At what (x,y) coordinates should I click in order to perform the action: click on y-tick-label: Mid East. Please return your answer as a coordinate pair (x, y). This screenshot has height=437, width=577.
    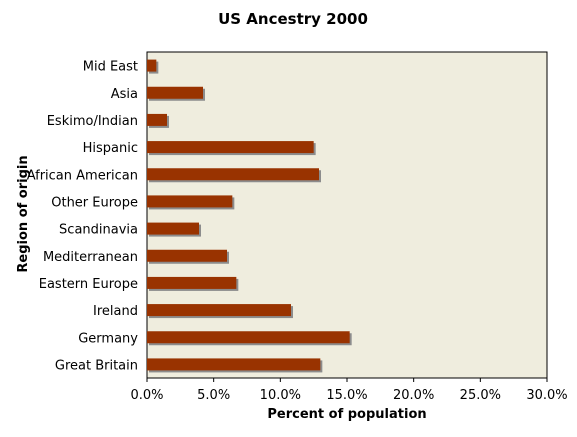
    Looking at the image, I should click on (110, 67).